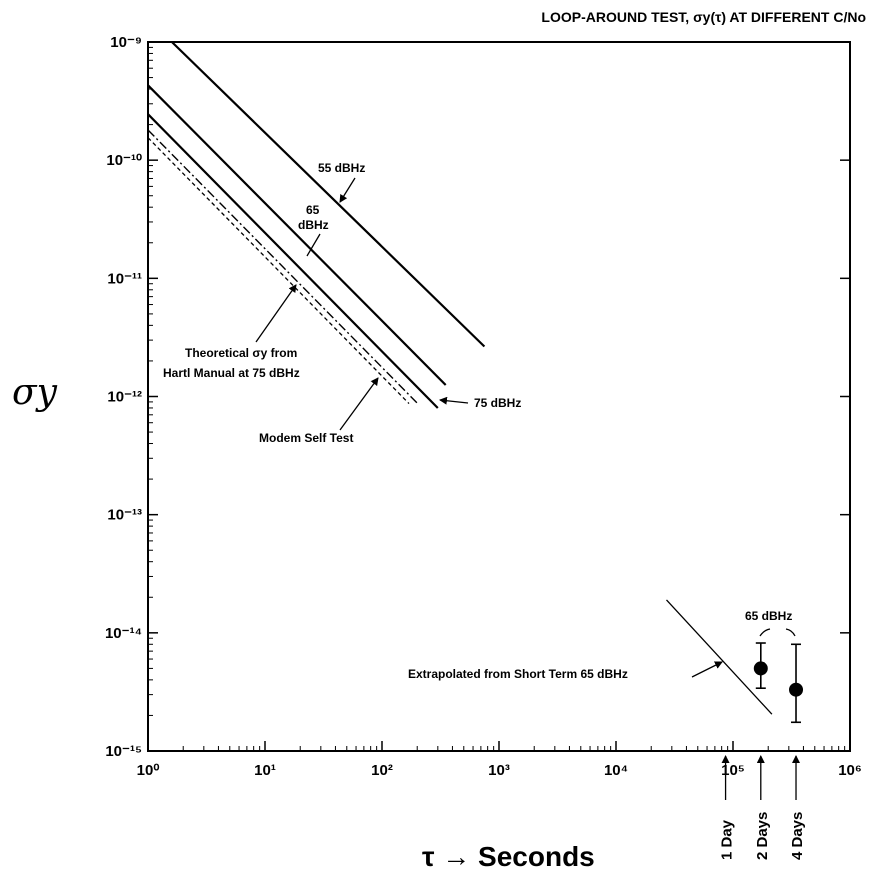  Describe the element at coordinates (124, 160) in the screenshot. I see `y-tick-label: 10⁻¹⁰` at that location.